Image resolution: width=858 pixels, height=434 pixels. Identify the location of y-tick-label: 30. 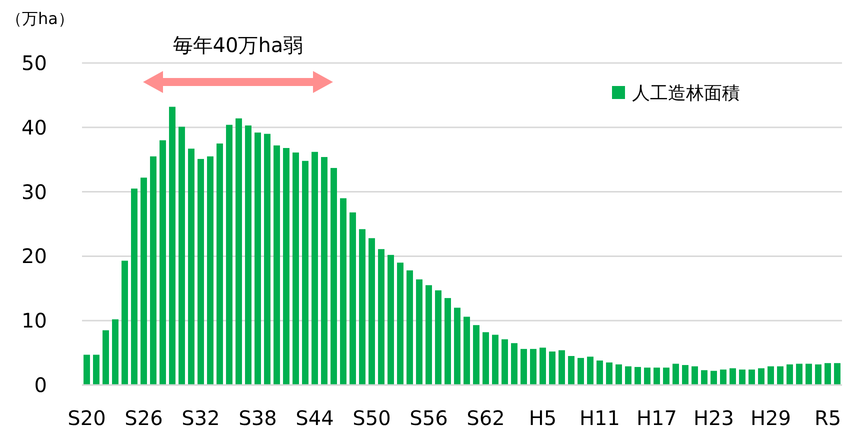
(34, 192).